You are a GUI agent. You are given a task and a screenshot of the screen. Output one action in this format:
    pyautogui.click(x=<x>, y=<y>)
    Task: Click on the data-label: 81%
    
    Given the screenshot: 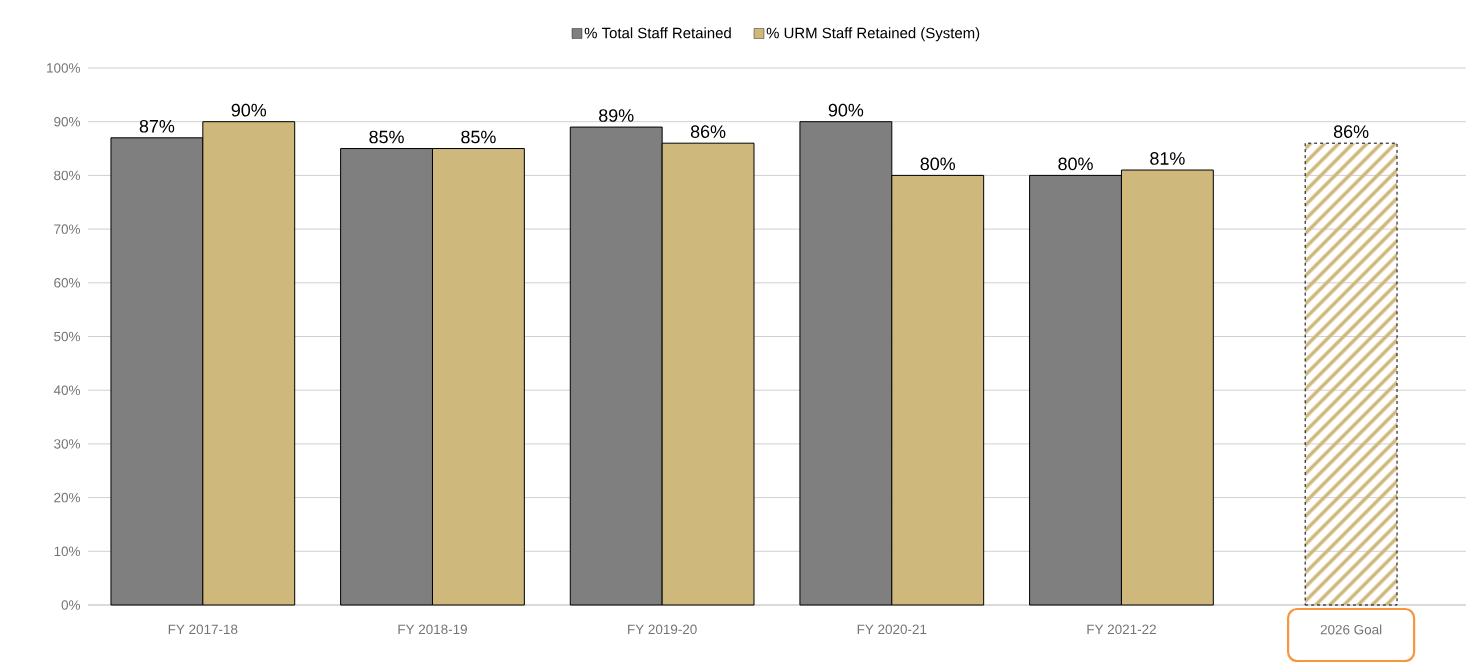 What is the action you would take?
    pyautogui.click(x=1167, y=158)
    